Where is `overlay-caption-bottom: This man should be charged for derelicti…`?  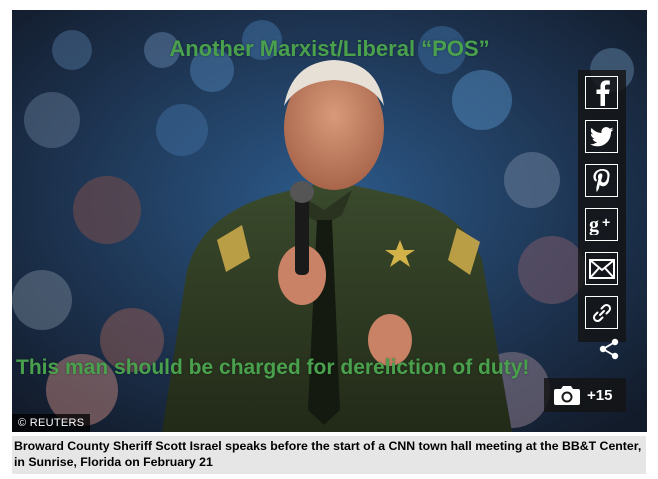 overlay-caption-bottom: This man should be charged for derelicti… is located at coordinates (273, 367).